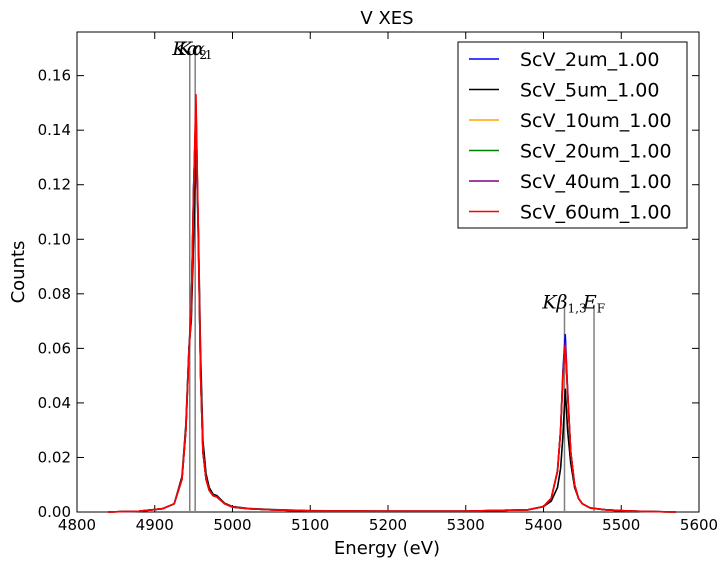  Describe the element at coordinates (563, 304) in the screenshot. I see `peak-annotation: Kβ1,3` at that location.